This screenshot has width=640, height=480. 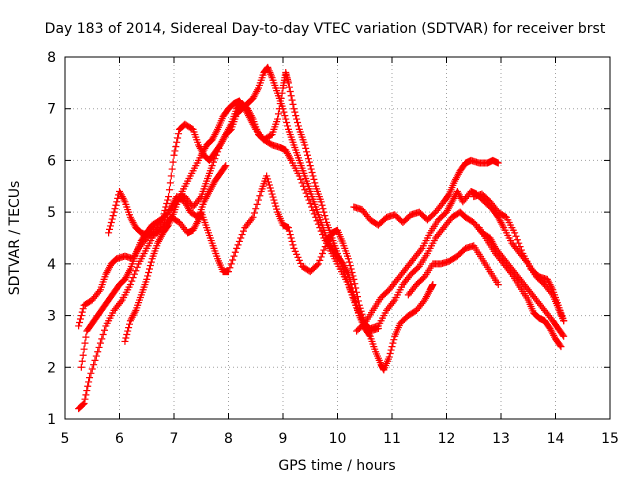 I want to click on series-track-h, so click(x=453, y=270).